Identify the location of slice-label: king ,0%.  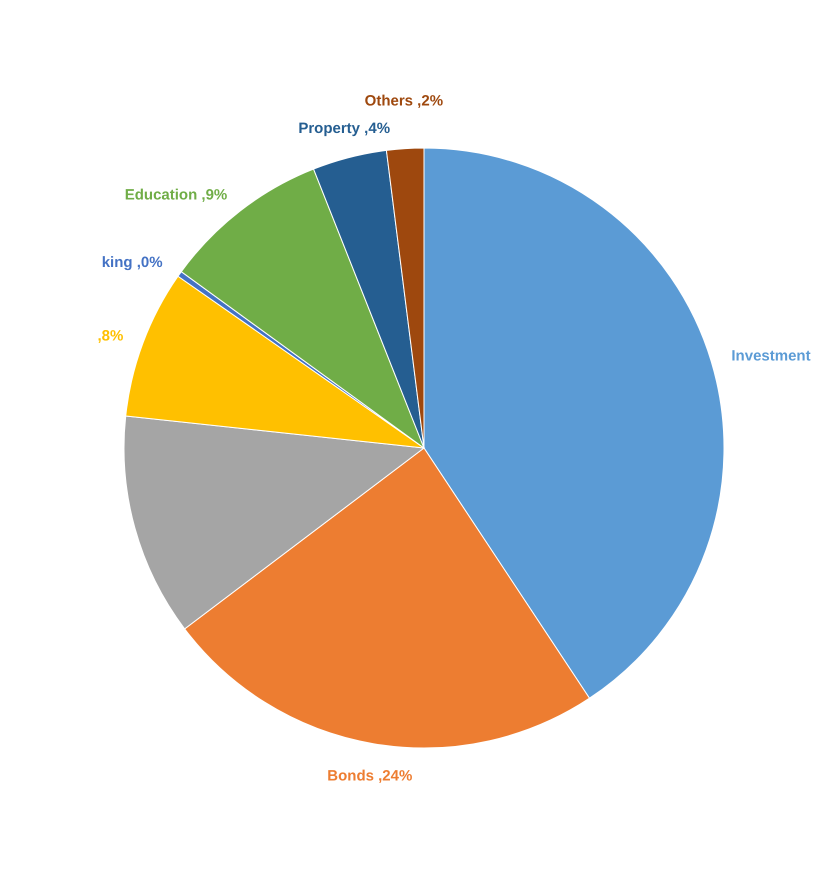
(132, 262).